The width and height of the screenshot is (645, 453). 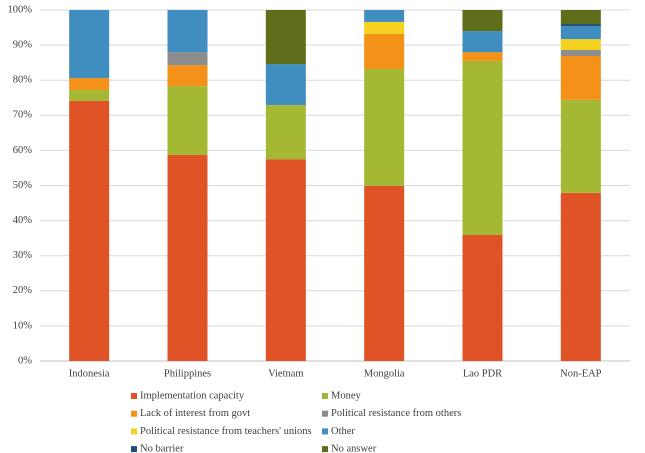 What do you see at coordinates (581, 373) in the screenshot?
I see `x-tick-label: Non-EAP` at bounding box center [581, 373].